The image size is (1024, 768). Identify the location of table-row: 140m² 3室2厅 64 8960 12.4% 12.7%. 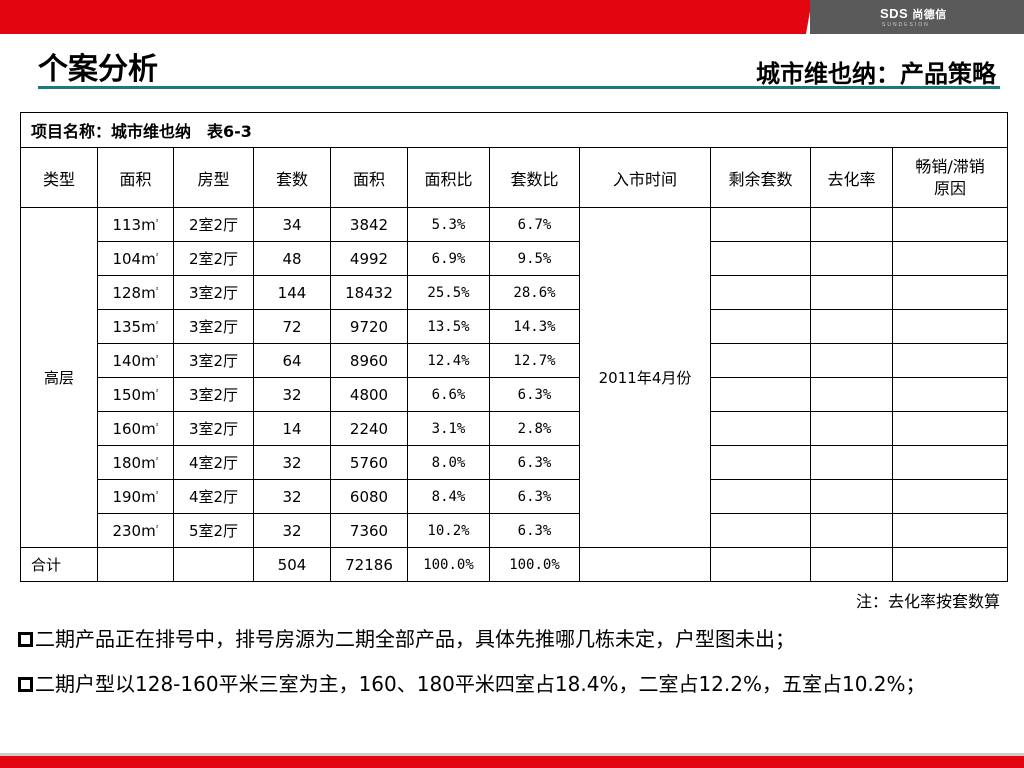
(515, 360).